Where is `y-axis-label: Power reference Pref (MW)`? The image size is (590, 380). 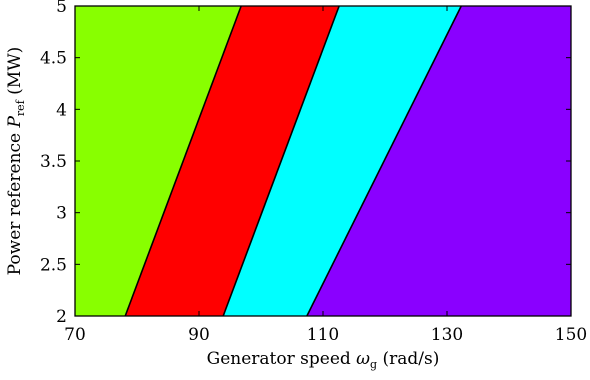
y-axis-label: Power reference Pref (MW) is located at coordinates (16, 161).